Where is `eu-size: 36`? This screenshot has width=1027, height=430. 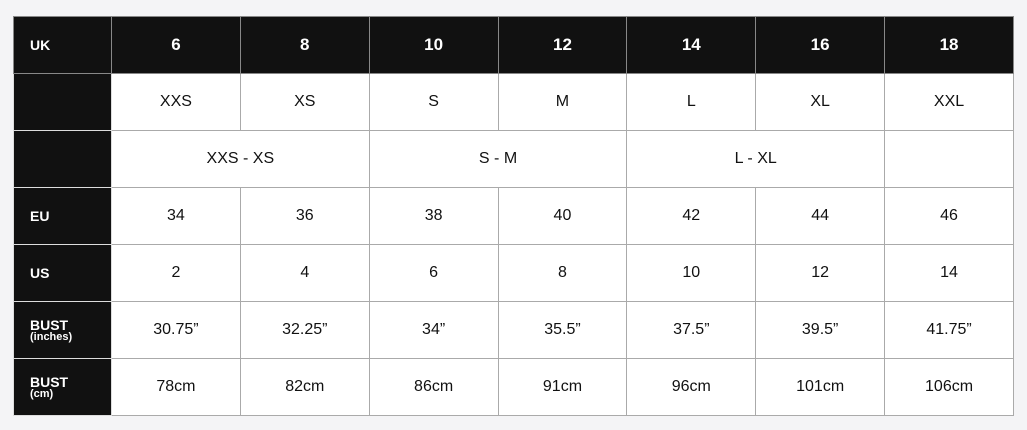
eu-size: 36 is located at coordinates (304, 216).